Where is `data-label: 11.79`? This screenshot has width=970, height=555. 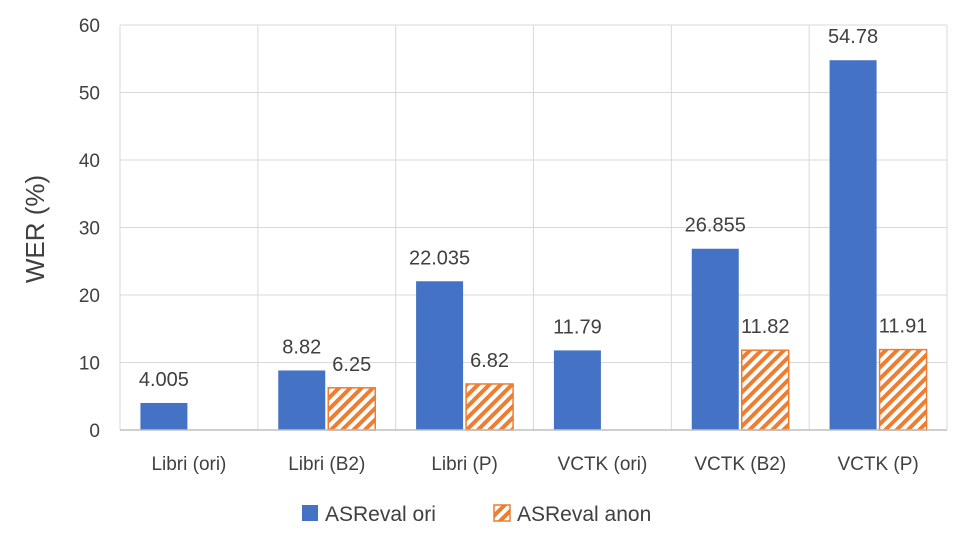 data-label: 11.79 is located at coordinates (577, 327).